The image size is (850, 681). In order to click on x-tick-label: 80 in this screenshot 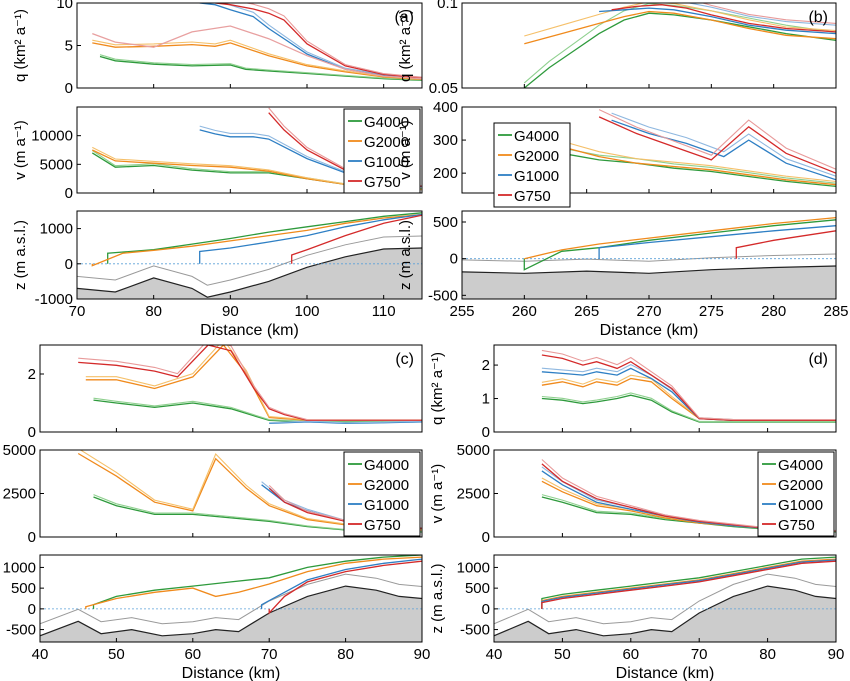, I will do `click(153, 311)`.